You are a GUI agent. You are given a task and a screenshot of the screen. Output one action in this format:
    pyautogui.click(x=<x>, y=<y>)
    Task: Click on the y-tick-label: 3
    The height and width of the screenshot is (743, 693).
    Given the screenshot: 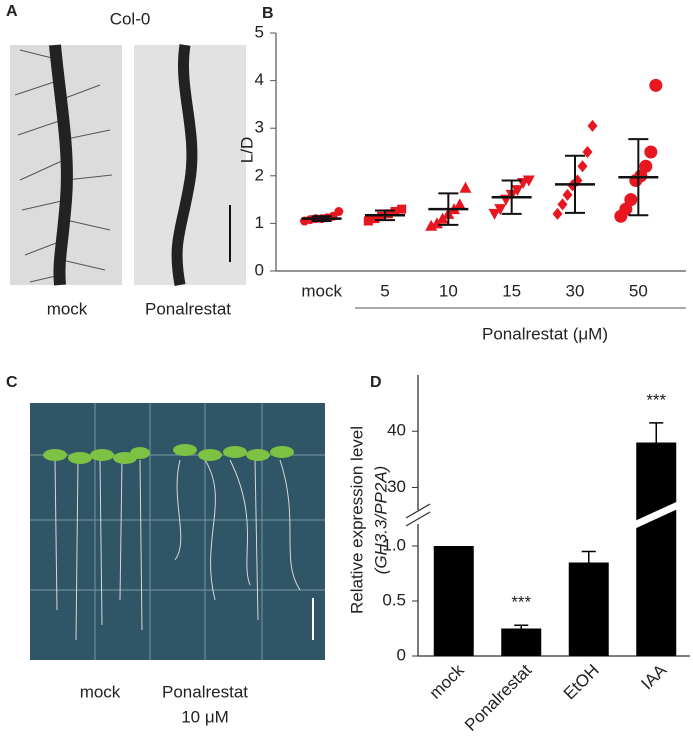 What is the action you would take?
    pyautogui.click(x=259, y=127)
    